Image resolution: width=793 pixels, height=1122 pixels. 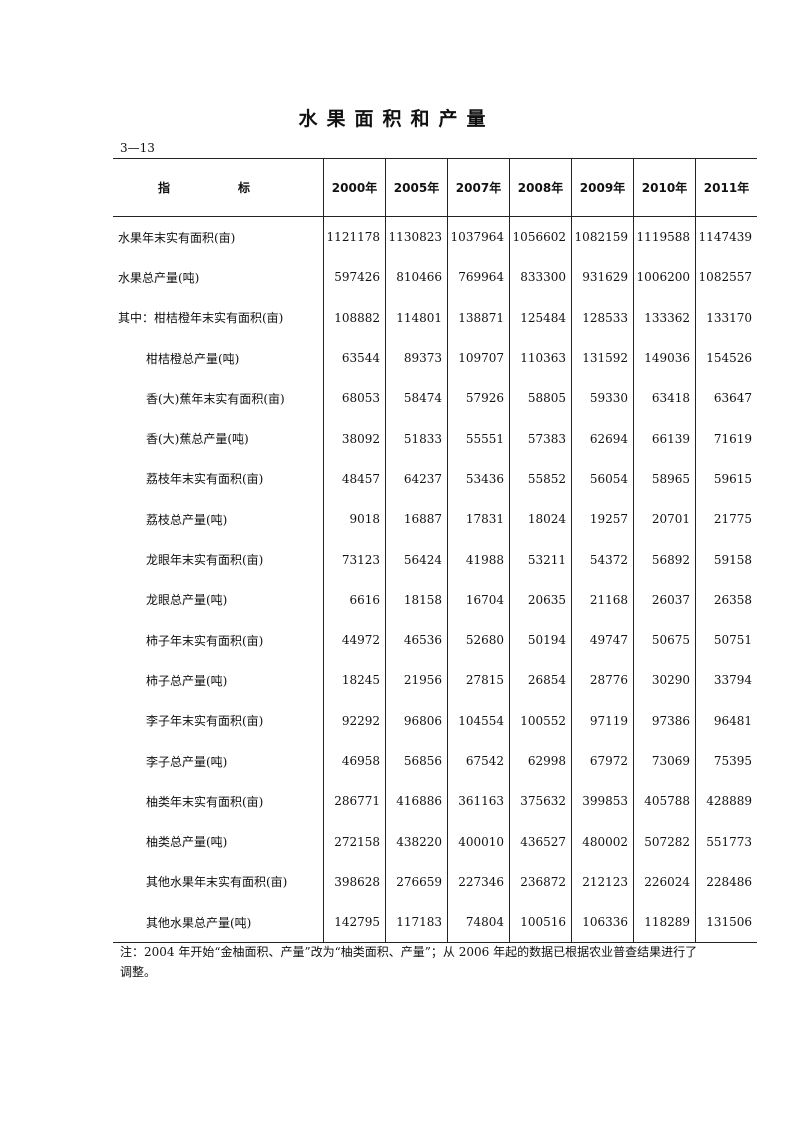 I want to click on header-year: 2009年, so click(x=602, y=187).